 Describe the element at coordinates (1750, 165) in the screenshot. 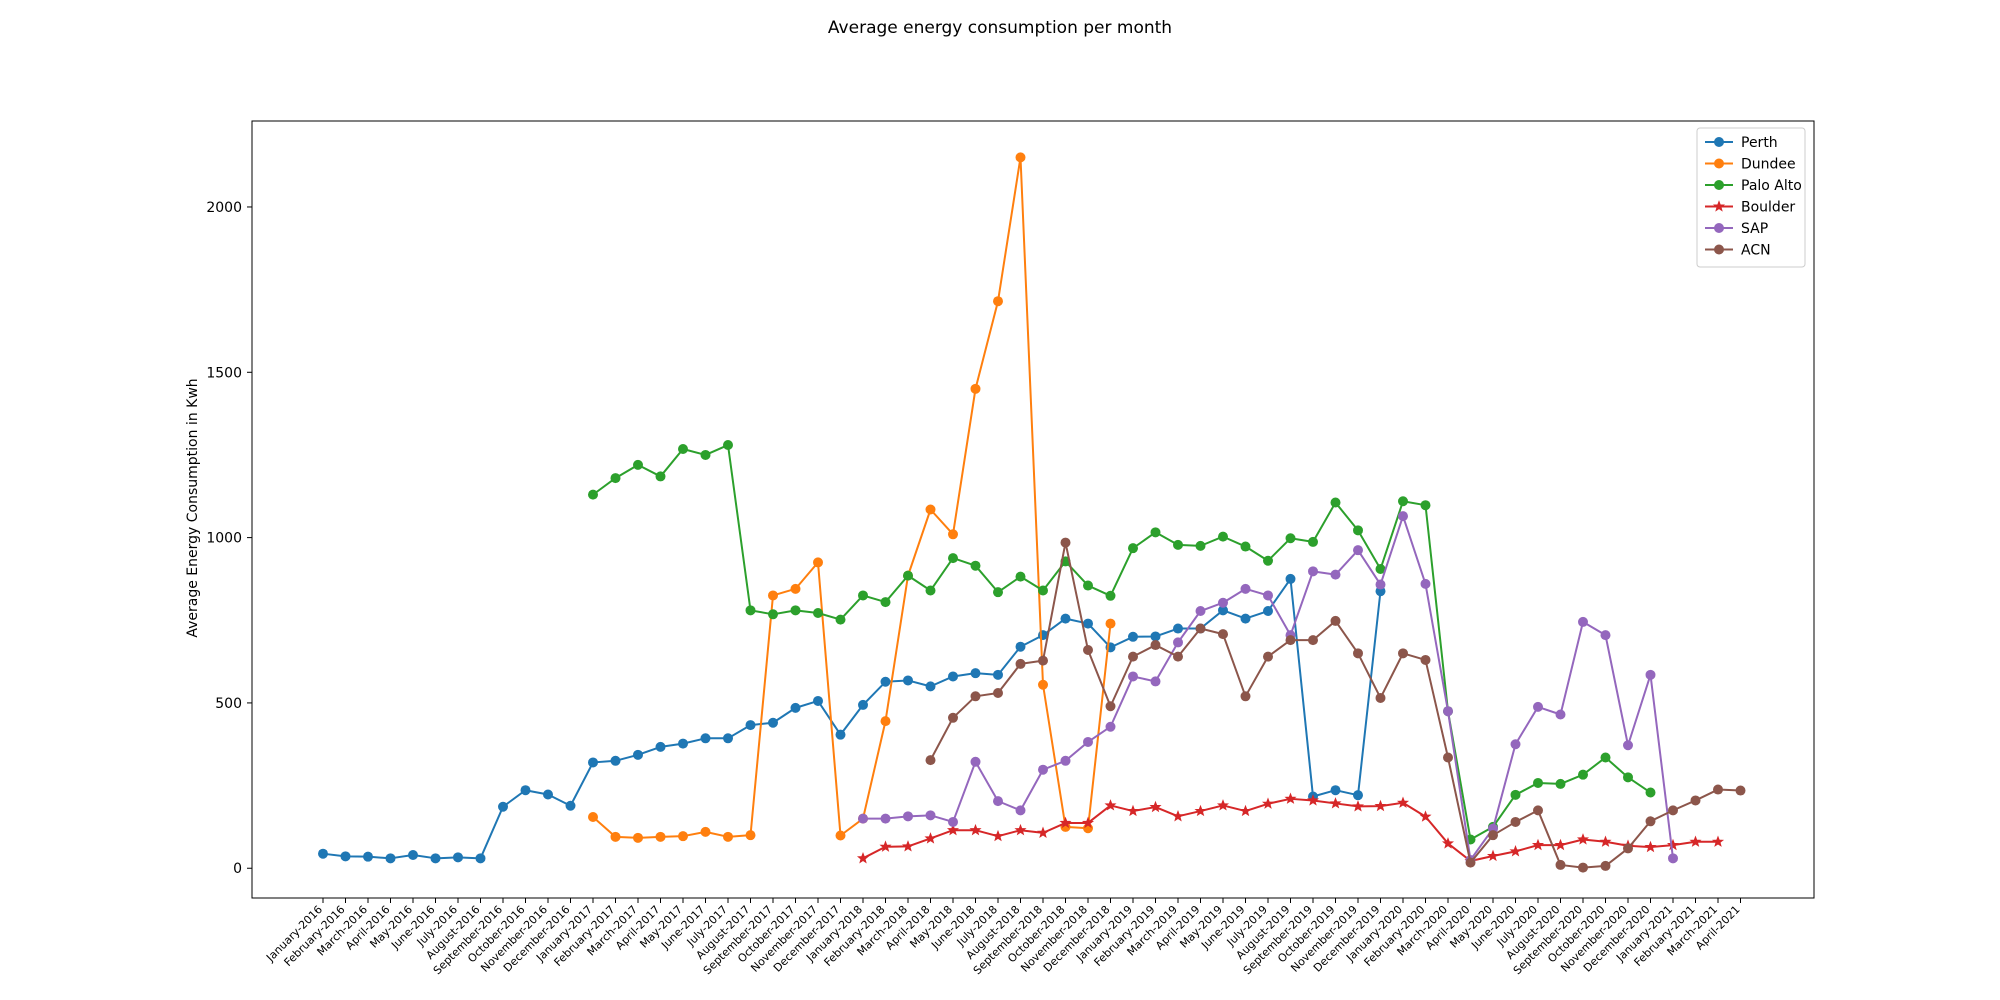

I see `legend-entry-dundee: Dundee` at that location.